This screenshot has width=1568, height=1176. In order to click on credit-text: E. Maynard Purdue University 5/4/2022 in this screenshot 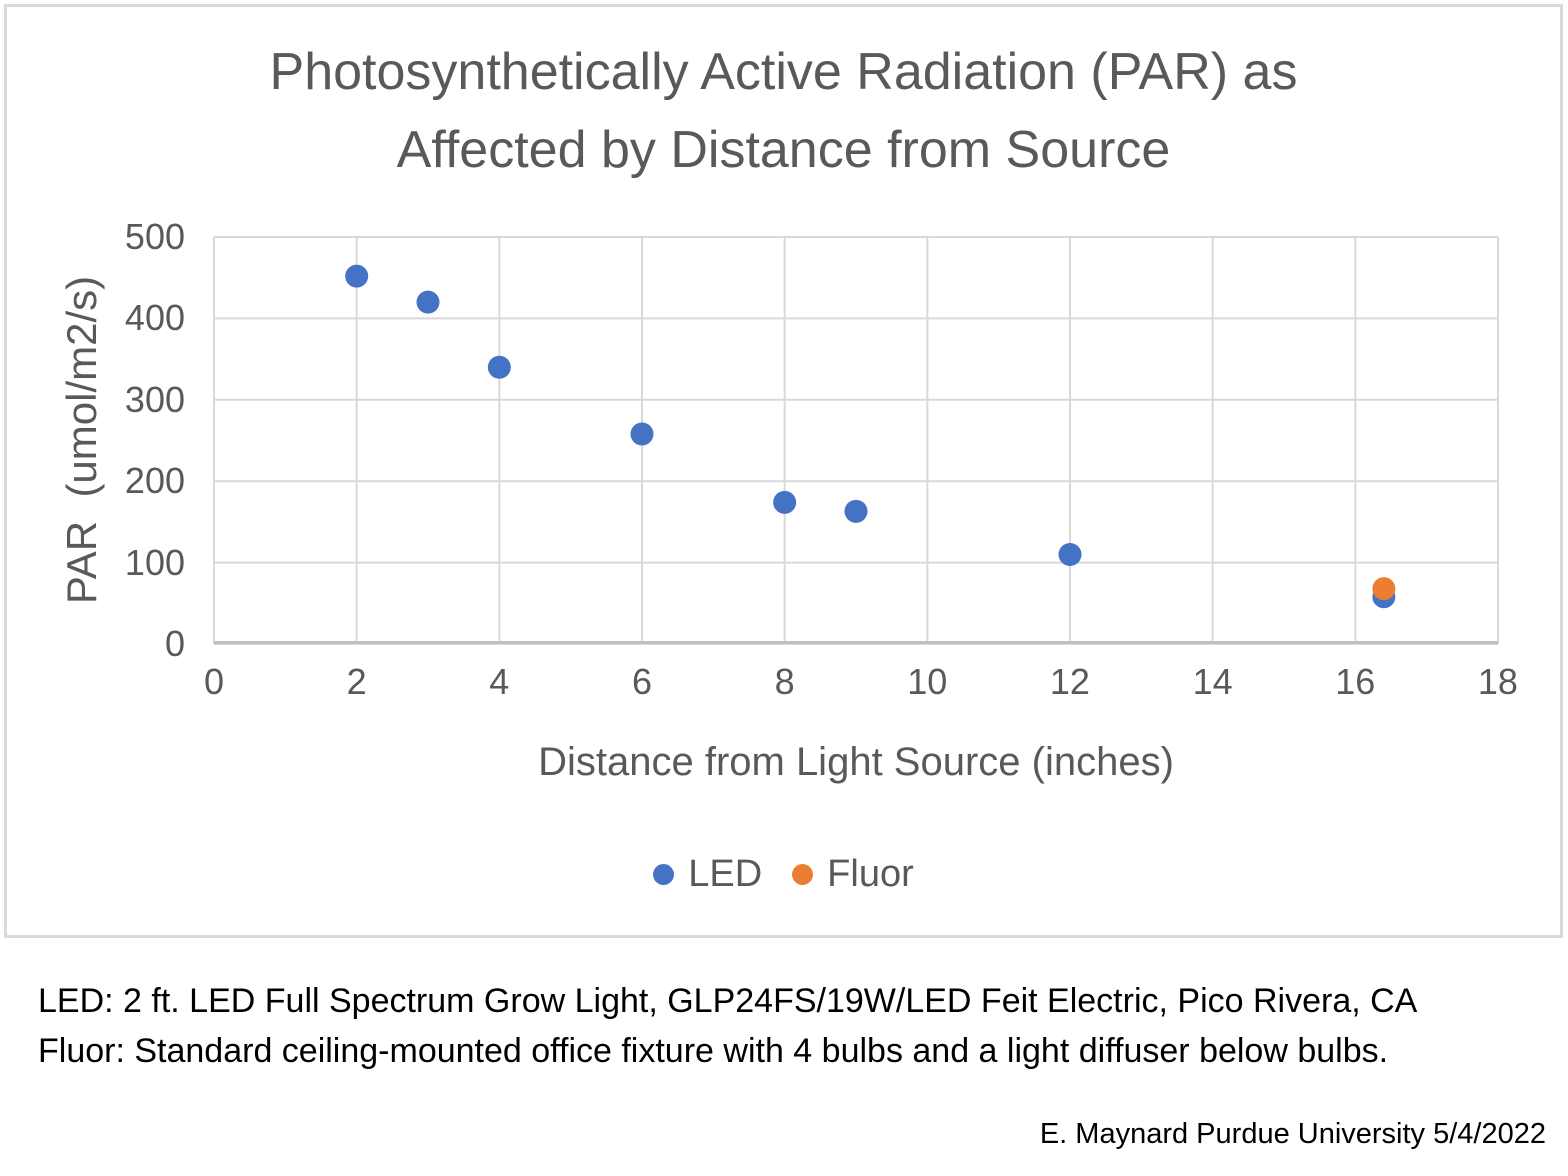, I will do `click(1292, 1134)`.